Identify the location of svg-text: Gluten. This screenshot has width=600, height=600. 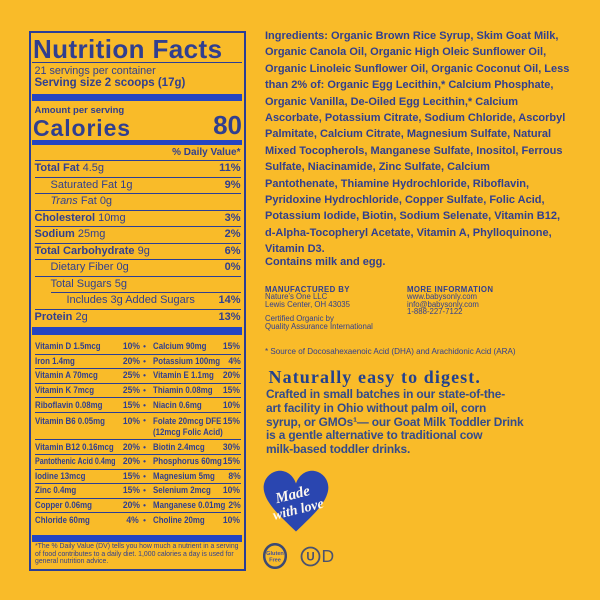
(275, 554).